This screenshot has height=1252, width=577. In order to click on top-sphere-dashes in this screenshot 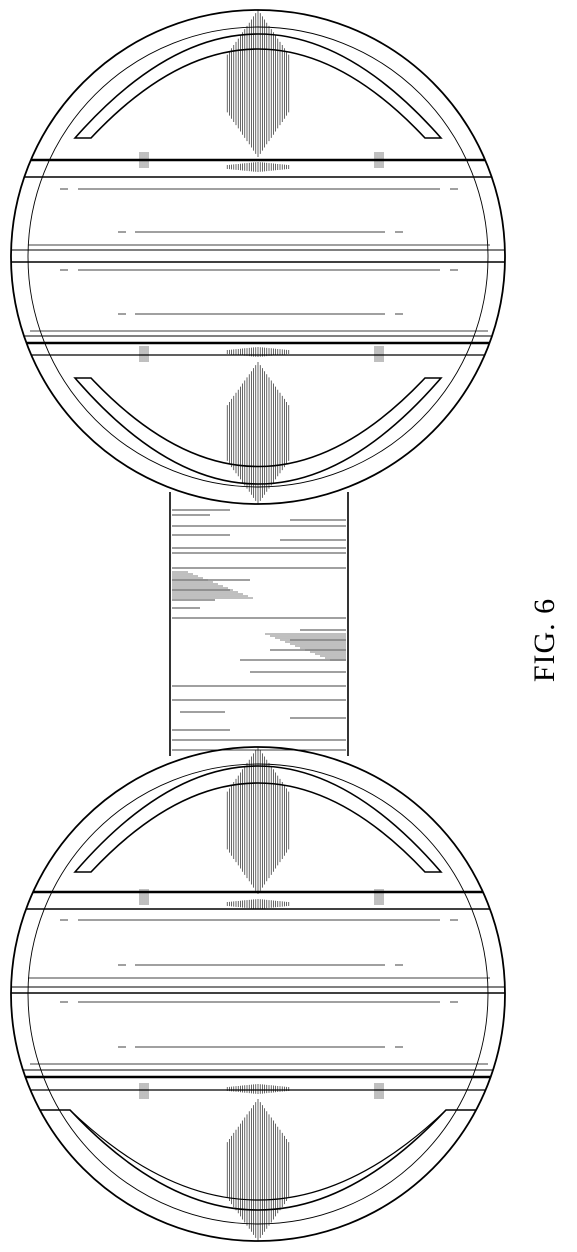, I will do `click(259, 260)`.